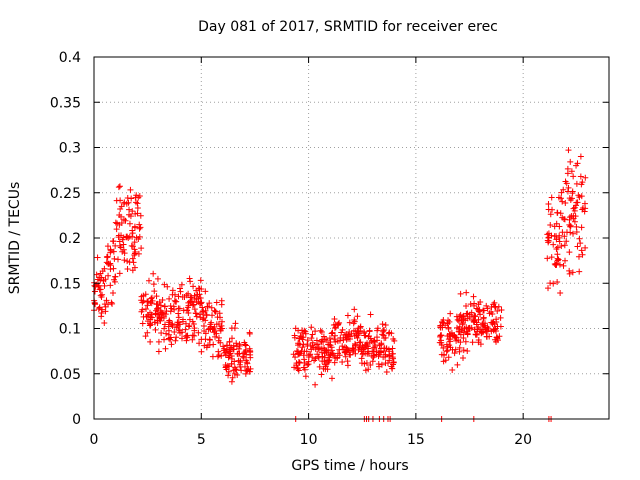  Describe the element at coordinates (309, 440) in the screenshot. I see `x-tick-label: 10` at that location.